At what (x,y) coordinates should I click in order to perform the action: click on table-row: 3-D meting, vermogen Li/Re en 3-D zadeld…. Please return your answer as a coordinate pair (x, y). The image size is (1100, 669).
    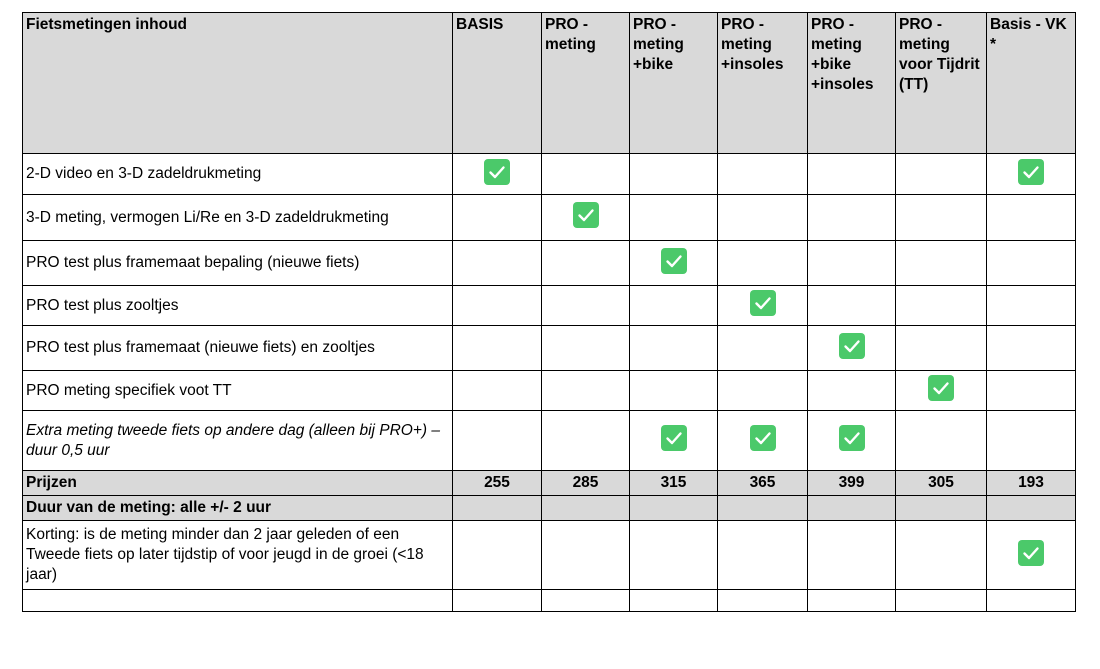
    Looking at the image, I should click on (549, 217).